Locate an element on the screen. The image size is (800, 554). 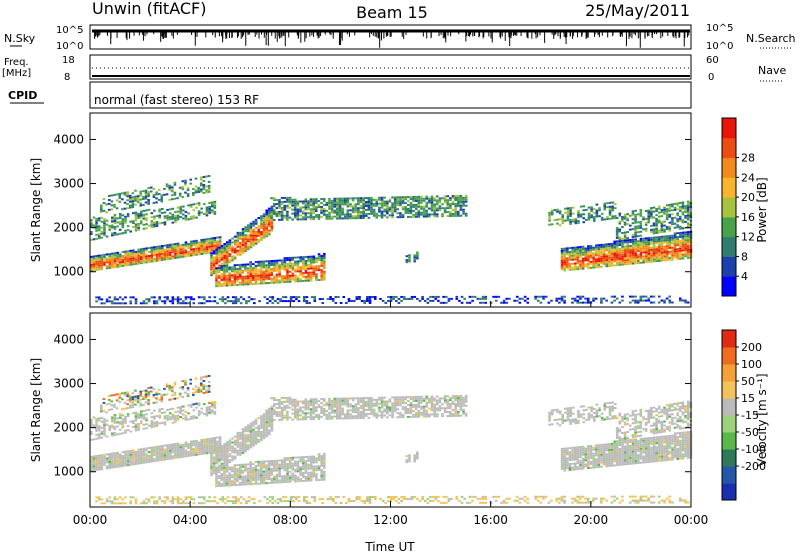
cpid-strip: CPID normal (fast stereo) 153 RF is located at coordinates (350, 95).